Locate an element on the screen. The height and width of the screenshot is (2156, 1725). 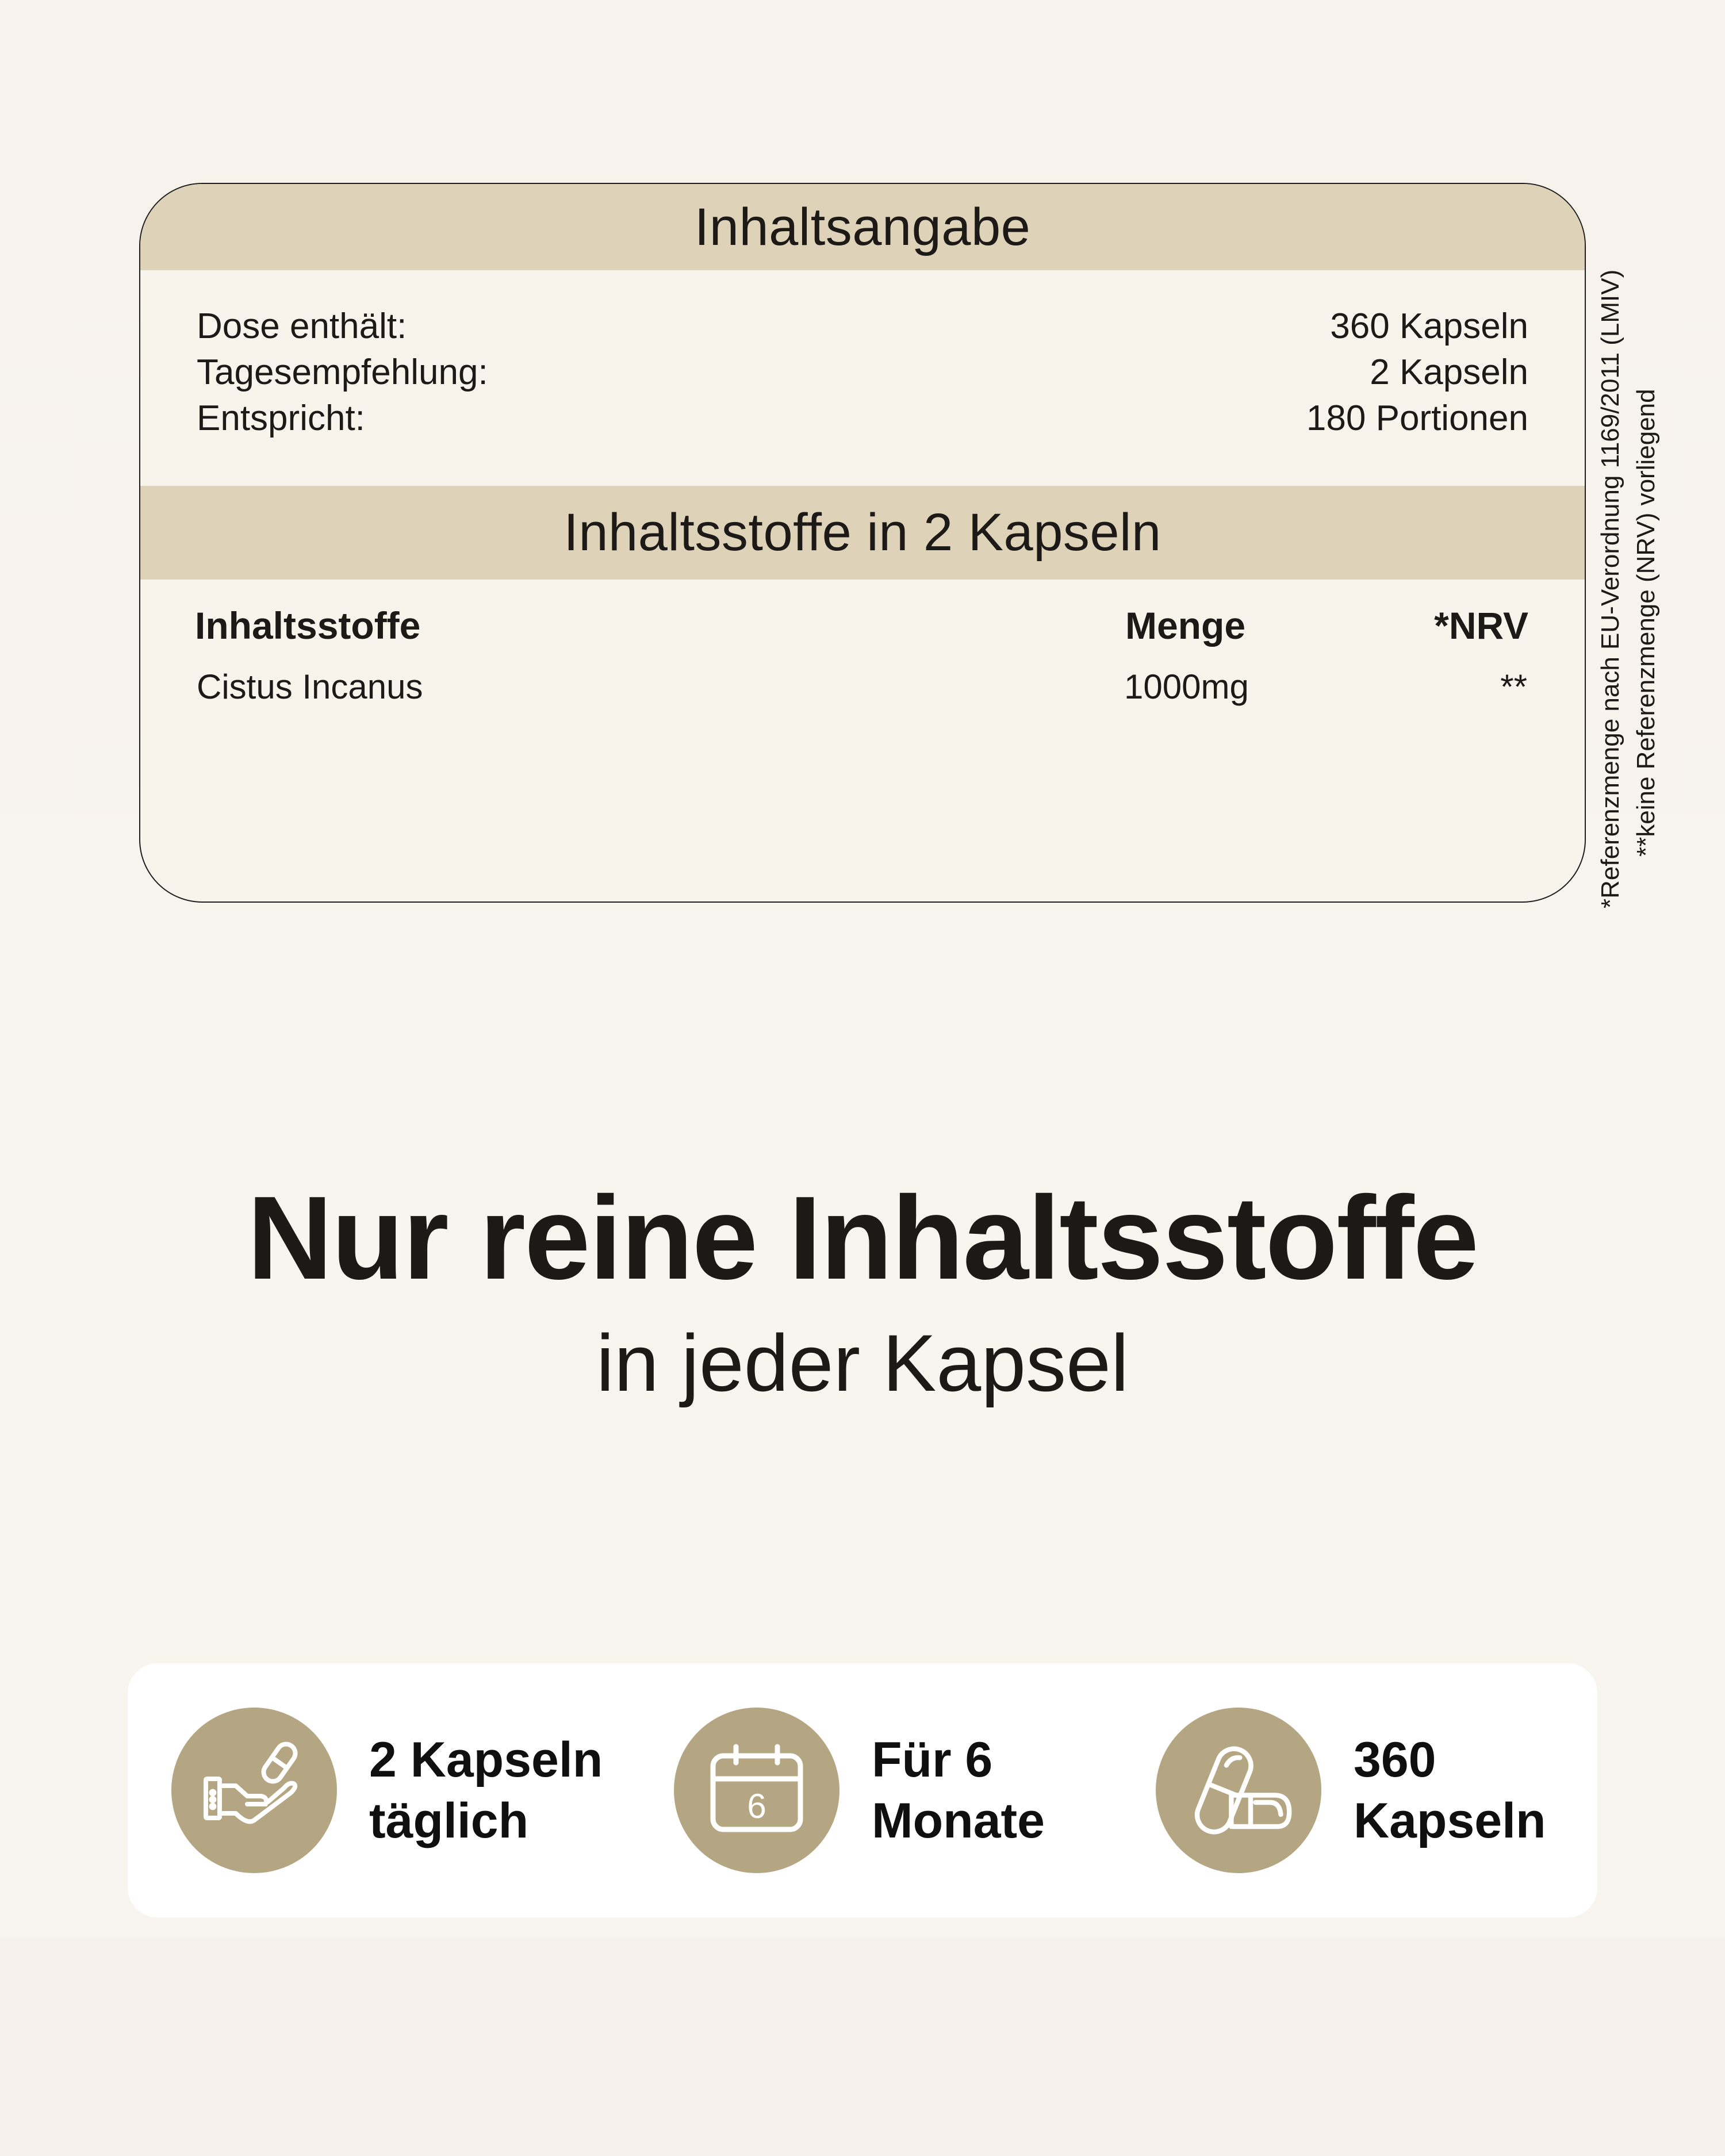
summary-row-daily: Tagesempfehlung: 2 Kapseln is located at coordinates (862, 372).